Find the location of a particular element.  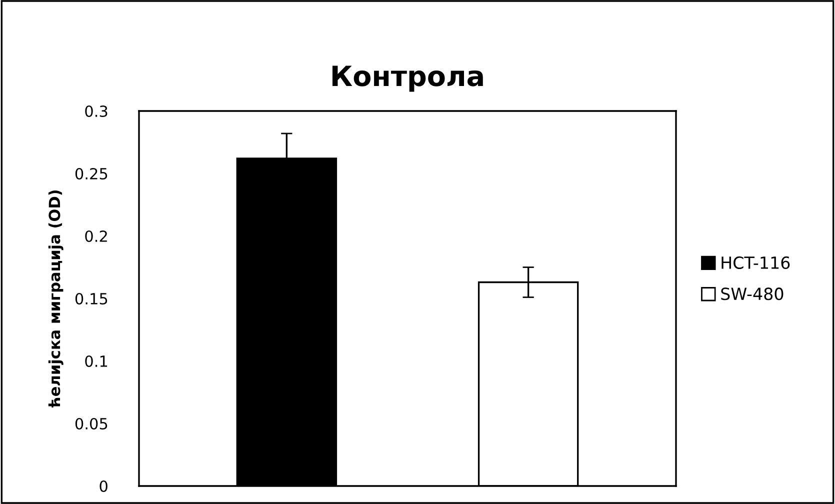

legend-label: HCT-116 is located at coordinates (756, 263).